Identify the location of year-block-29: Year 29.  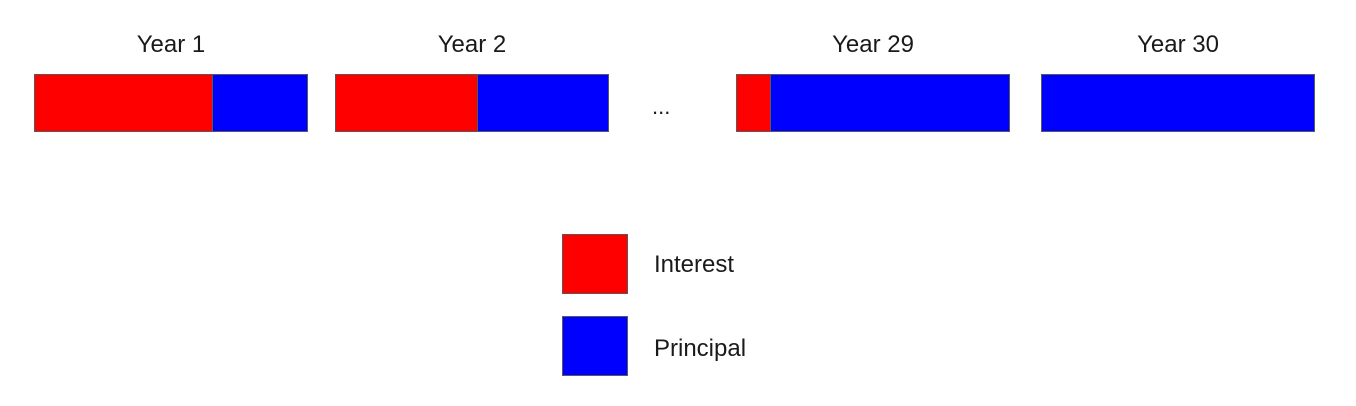
(873, 80).